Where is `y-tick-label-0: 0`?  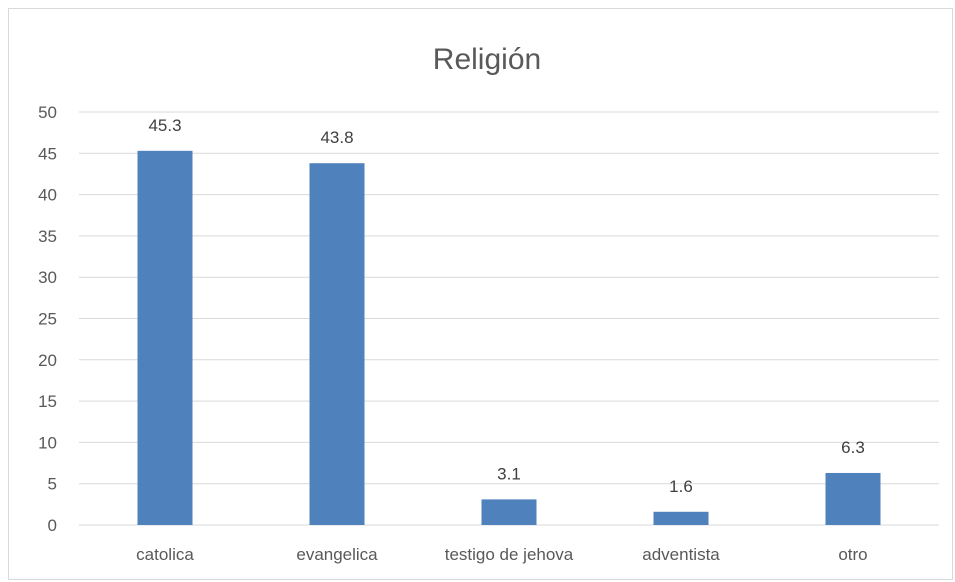
y-tick-label-0: 0 is located at coordinates (52, 525).